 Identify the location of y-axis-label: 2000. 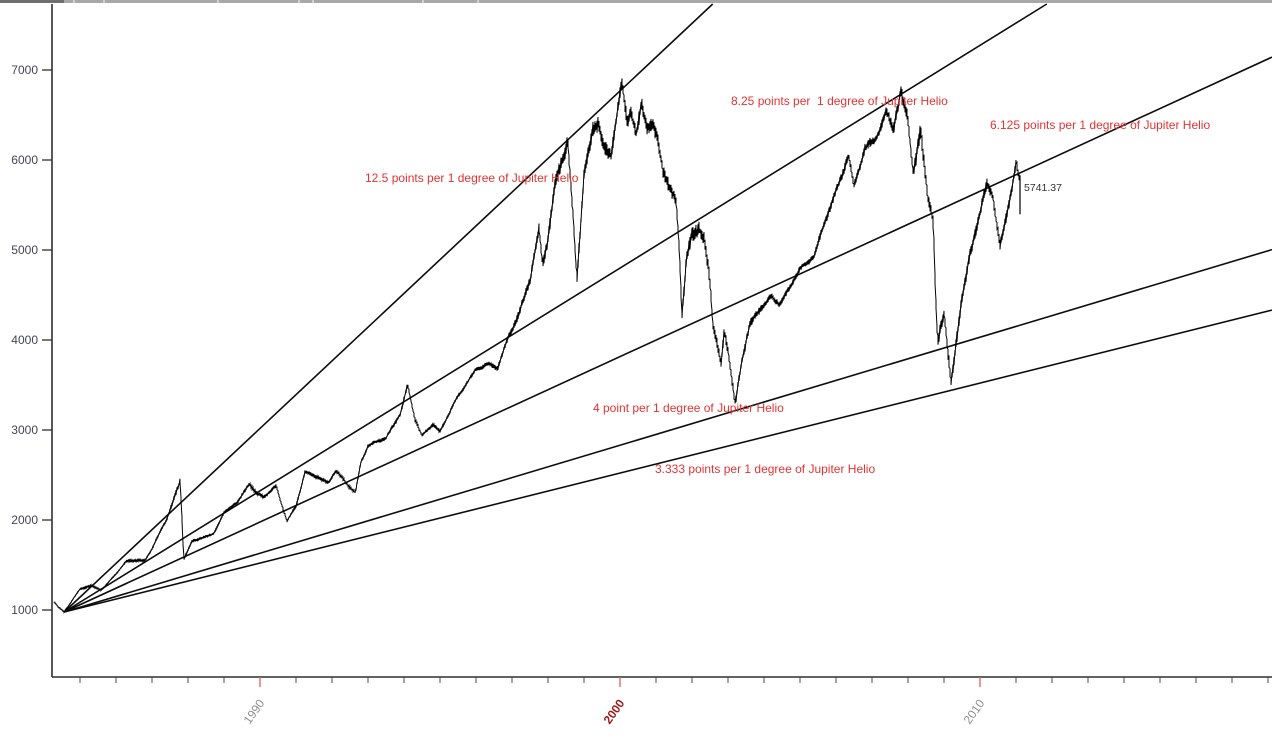
(24, 520).